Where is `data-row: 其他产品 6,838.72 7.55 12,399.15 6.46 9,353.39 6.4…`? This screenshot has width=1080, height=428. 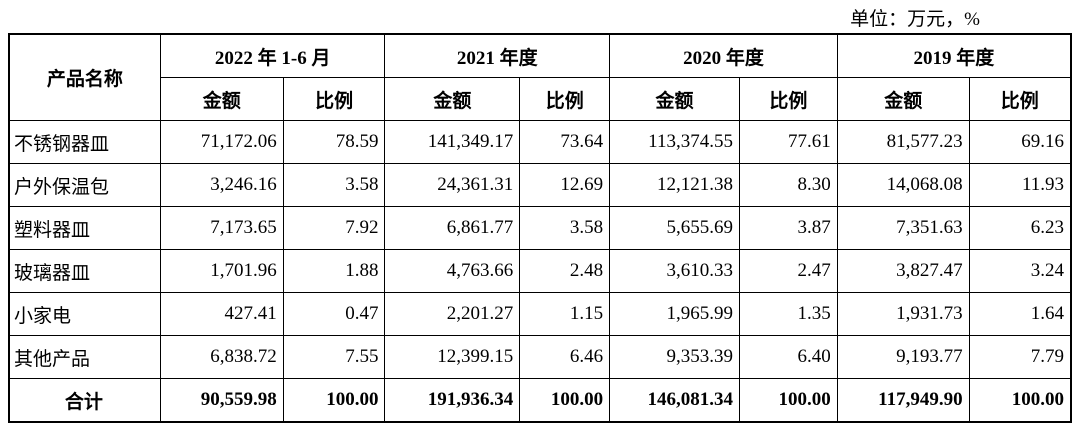 data-row: 其他产品 6,838.72 7.55 12,399.15 6.46 9,353.39 6.4… is located at coordinates (540, 357).